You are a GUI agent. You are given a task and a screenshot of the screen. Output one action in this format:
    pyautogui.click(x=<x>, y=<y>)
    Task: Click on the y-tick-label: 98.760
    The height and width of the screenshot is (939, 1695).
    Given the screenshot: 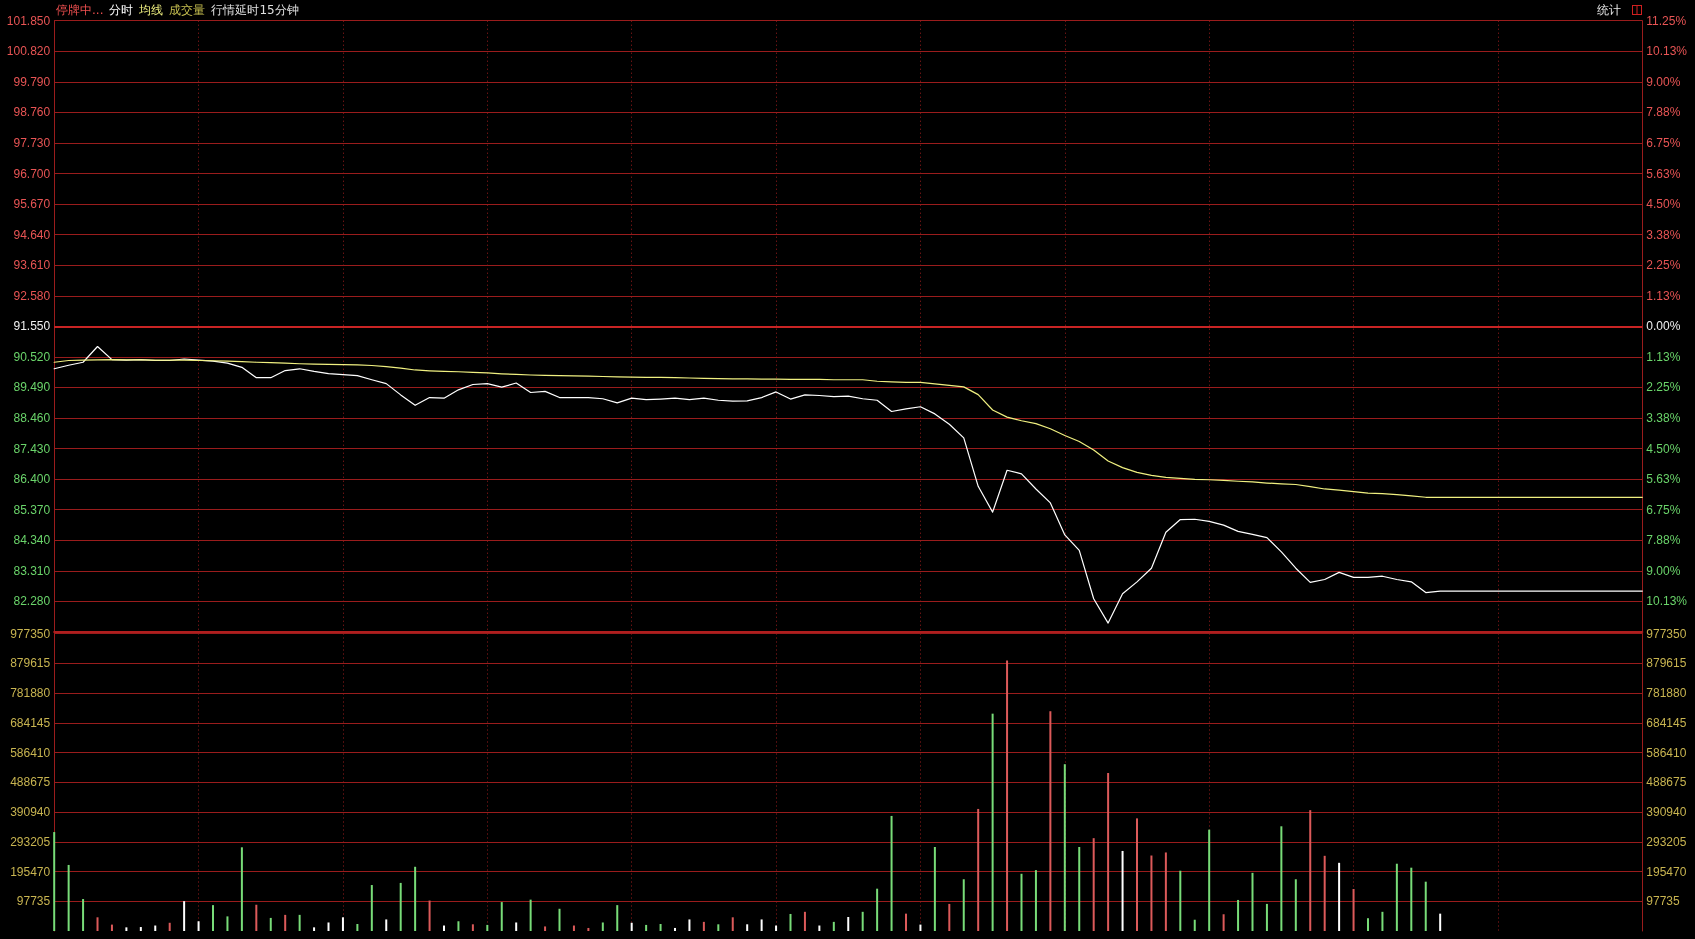 What is the action you would take?
    pyautogui.click(x=32, y=112)
    